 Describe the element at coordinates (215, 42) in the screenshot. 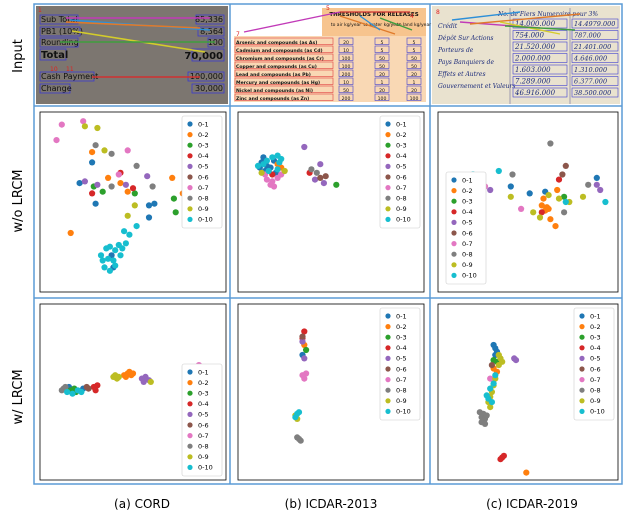

I see `receipt-value: 100` at that location.